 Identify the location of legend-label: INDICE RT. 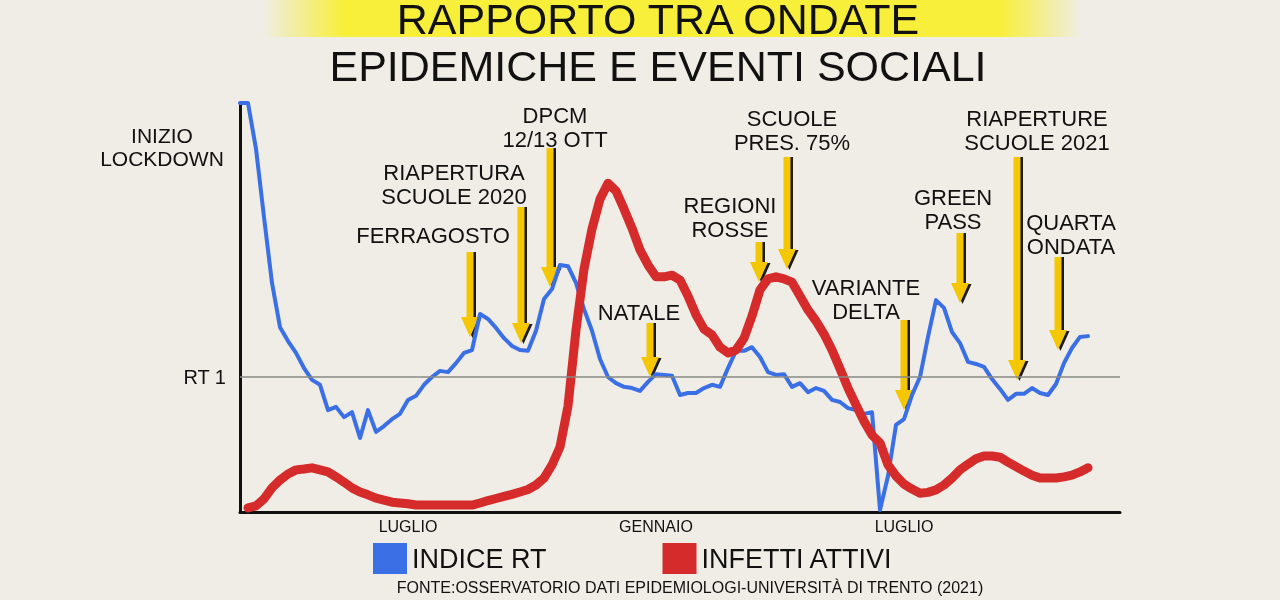
(479, 558).